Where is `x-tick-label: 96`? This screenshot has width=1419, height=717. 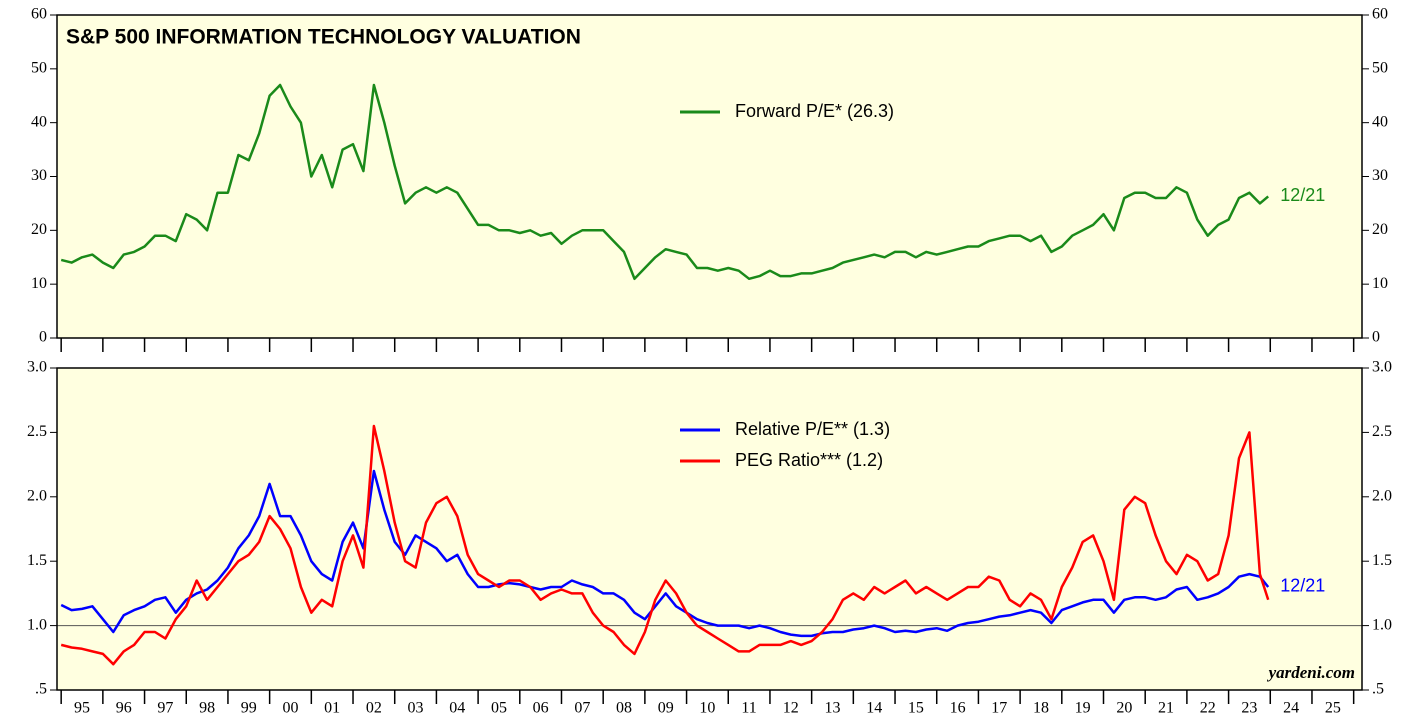 x-tick-label: 96 is located at coordinates (124, 708).